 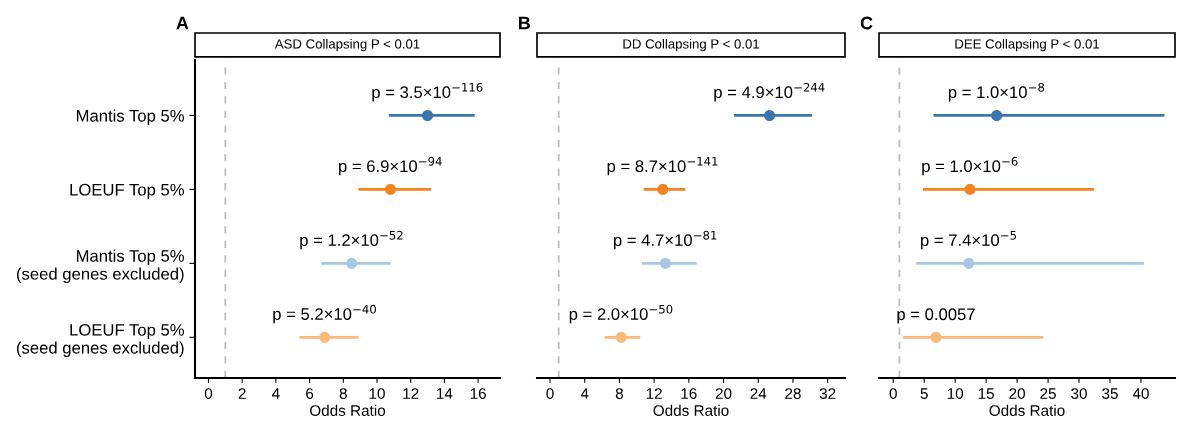 What do you see at coordinates (1140, 393) in the screenshot?
I see `x-tick-label: 40` at bounding box center [1140, 393].